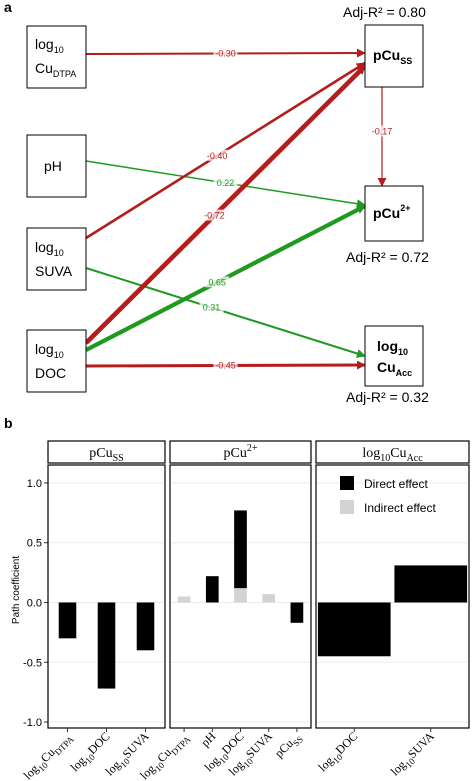  I want to click on x-tick-label: pH, so click(208, 739).